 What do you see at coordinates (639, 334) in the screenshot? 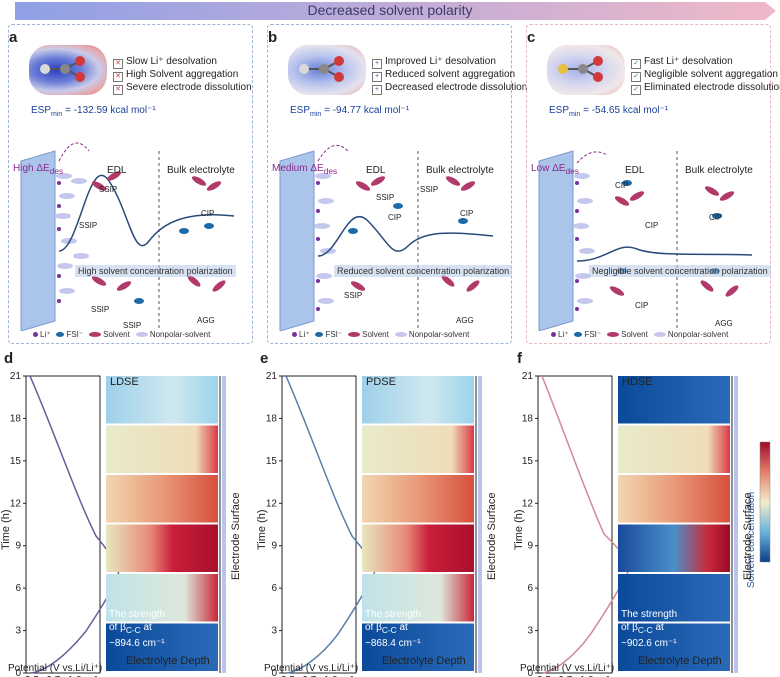
I see `schematic-legend: Li⁺ FSI⁻ Solvent Nonpolar-solvent` at bounding box center [639, 334].